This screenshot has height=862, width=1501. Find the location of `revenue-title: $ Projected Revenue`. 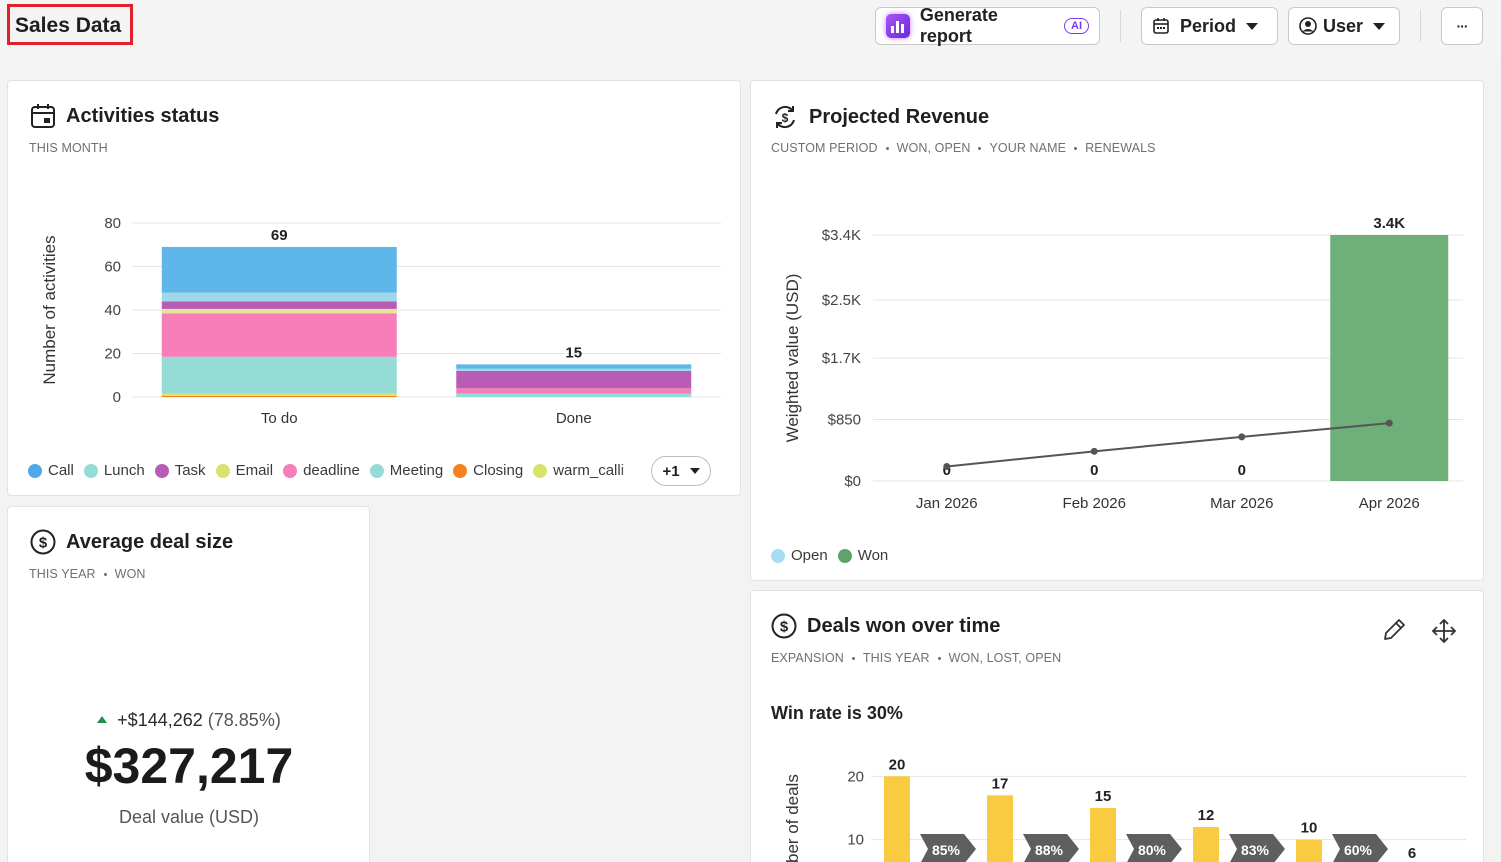

revenue-title: $ Projected Revenue is located at coordinates (880, 117).